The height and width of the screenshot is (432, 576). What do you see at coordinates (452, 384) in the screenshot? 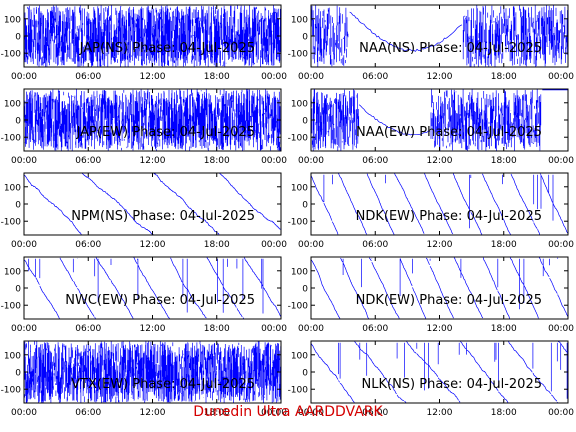
I see `plot-title: NLK(NS) Phase: 04-Jul-2025` at bounding box center [452, 384].